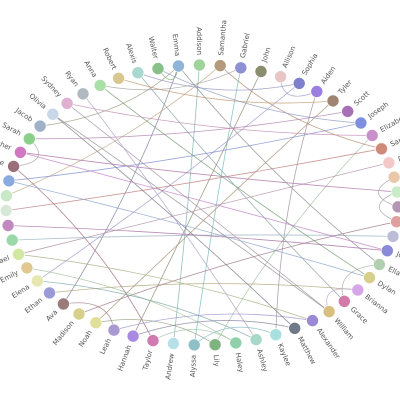  I want to click on graph-node: Lily, so click(215, 352).